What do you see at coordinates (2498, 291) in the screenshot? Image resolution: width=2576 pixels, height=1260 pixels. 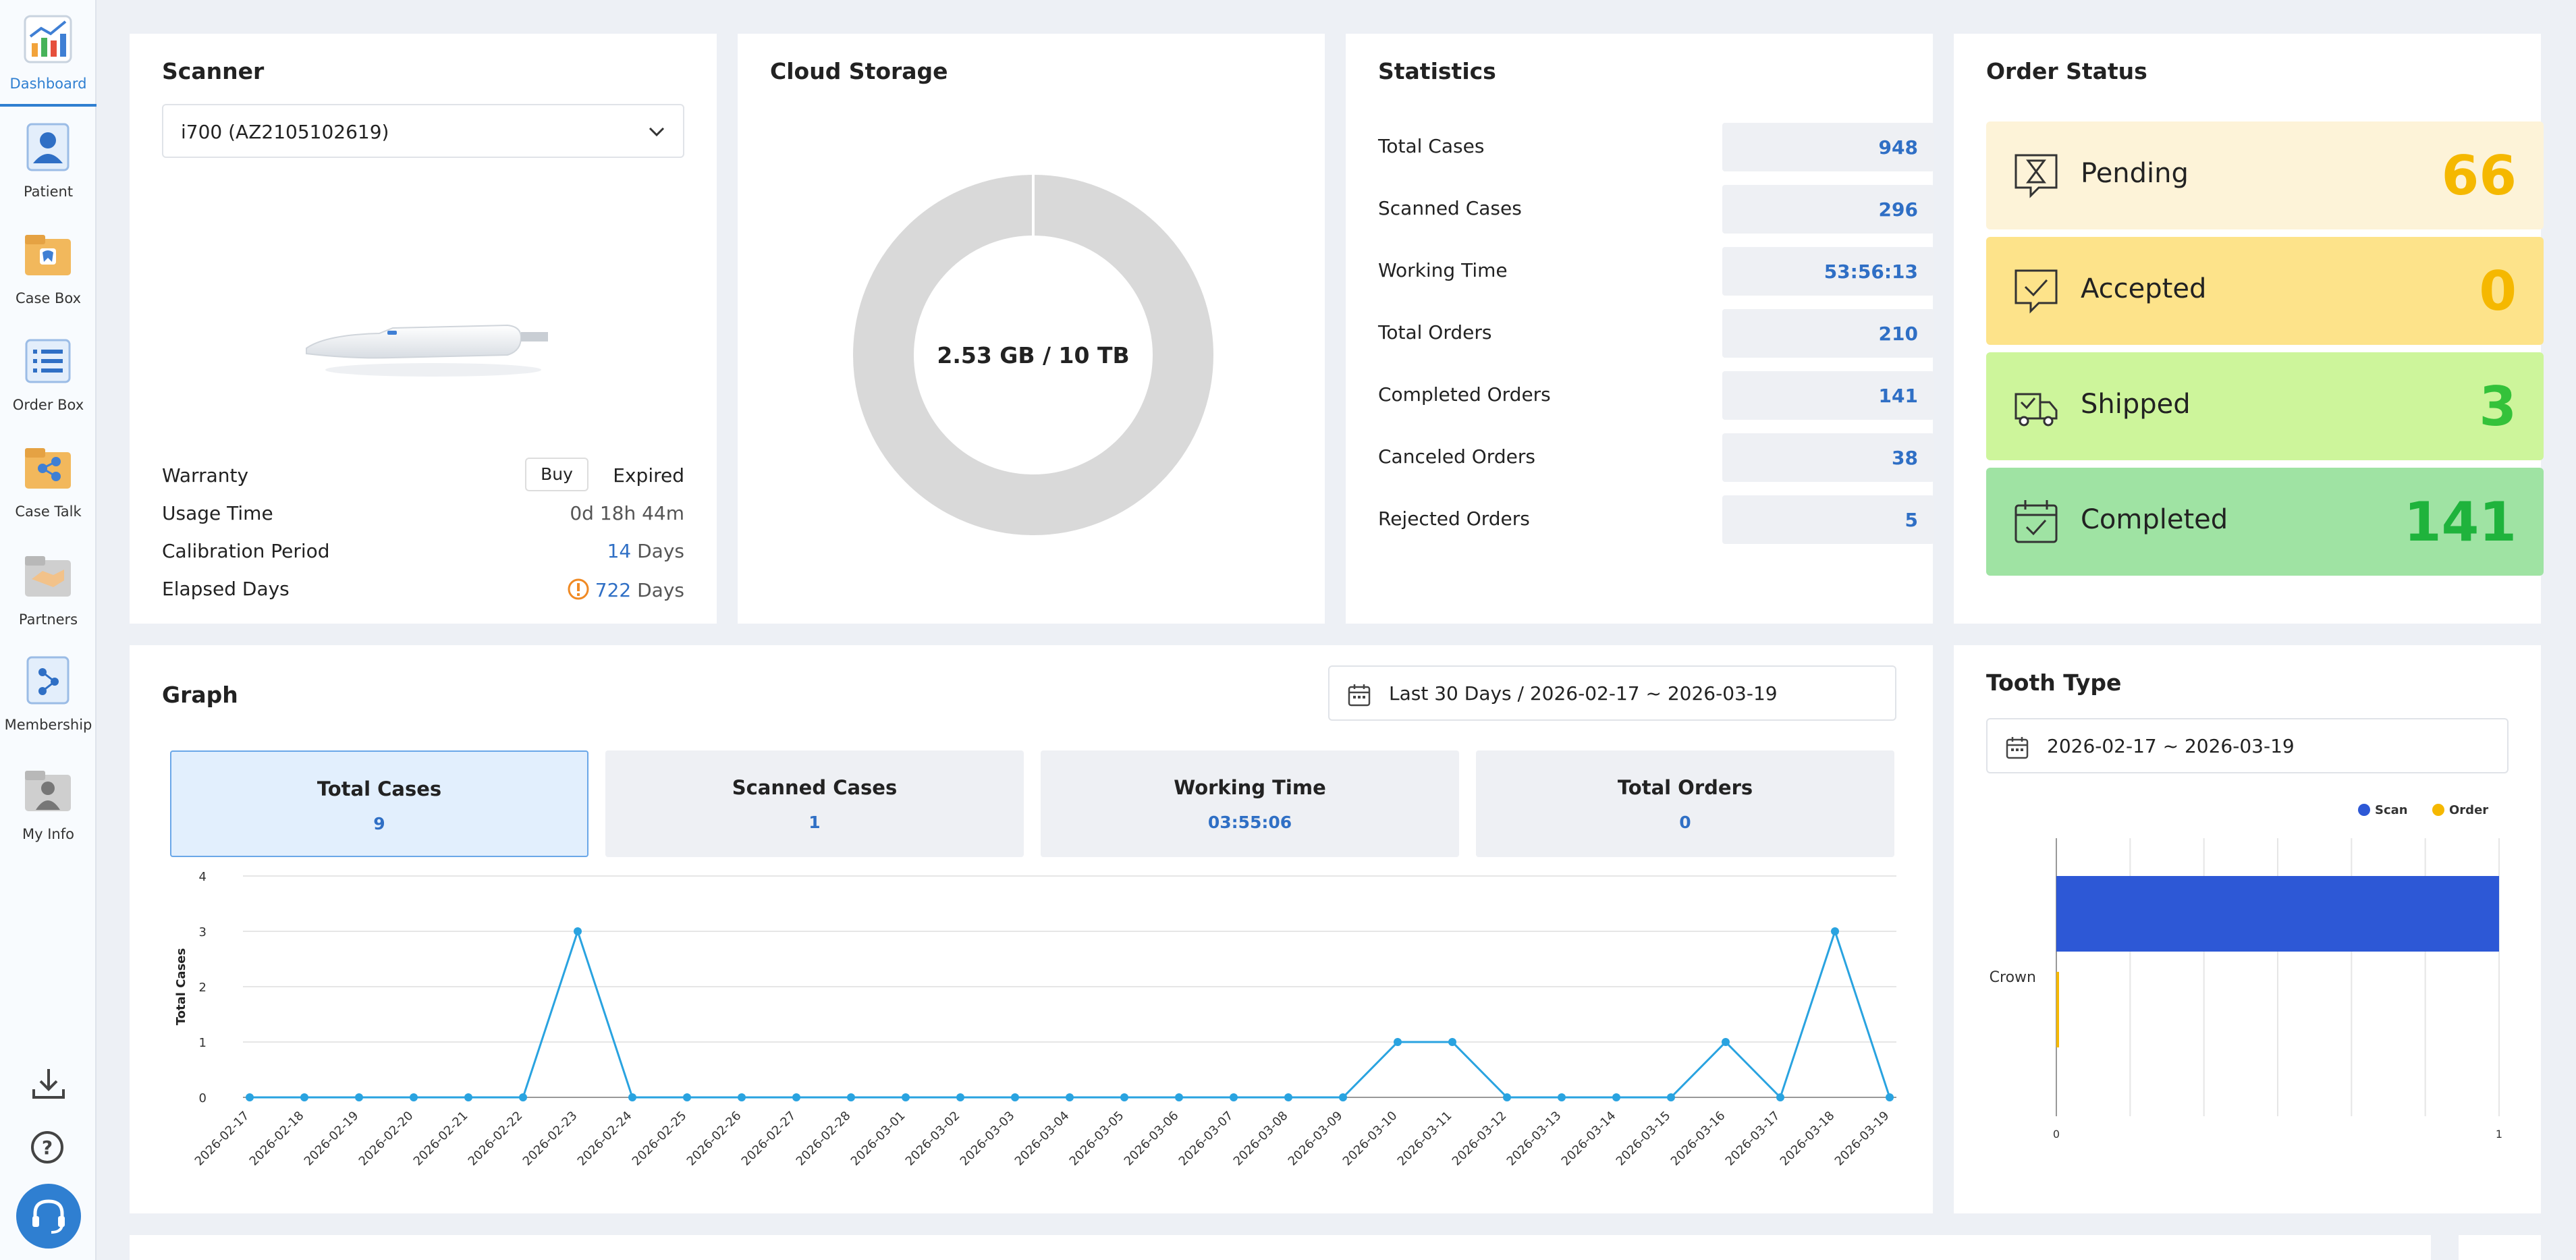 I see `order-status-count: 0` at bounding box center [2498, 291].